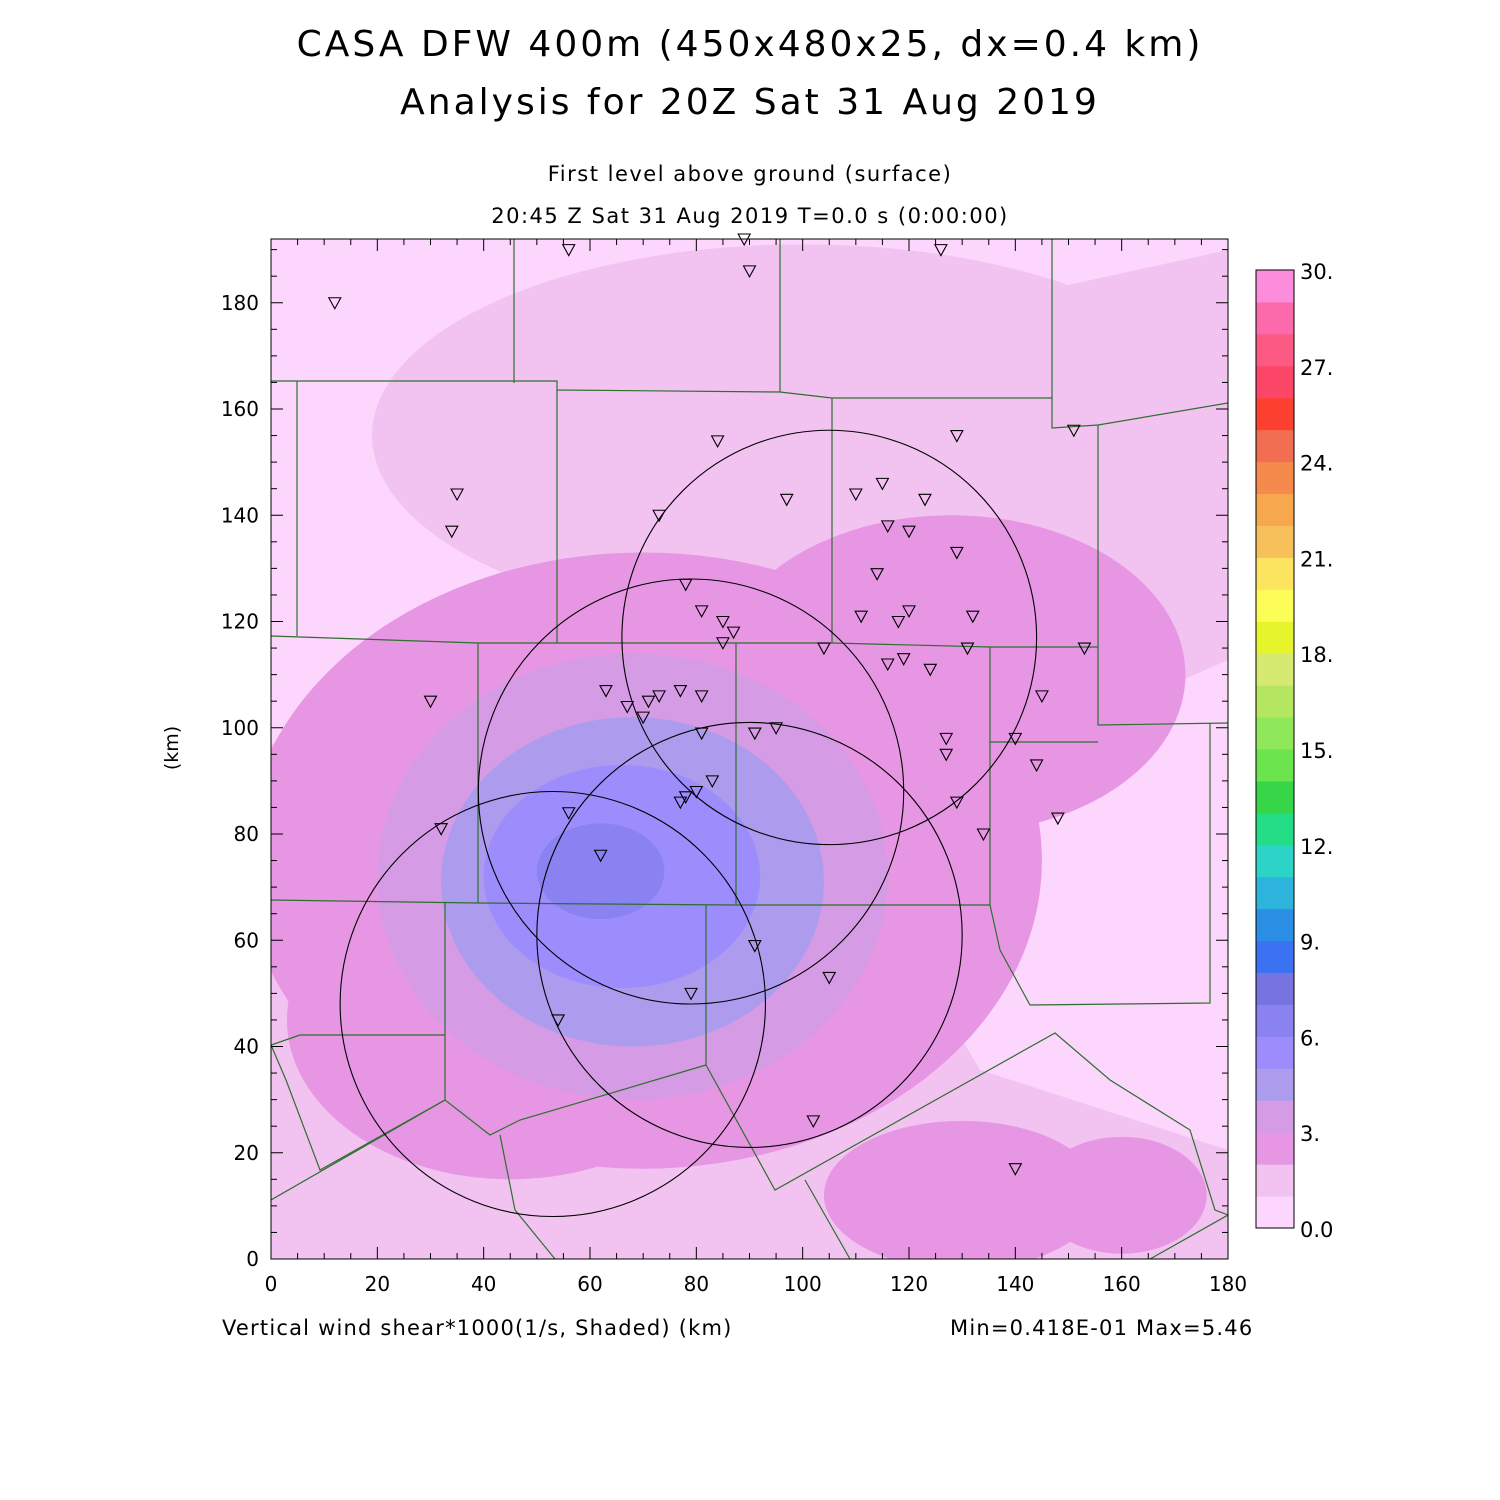 The image size is (1500, 1500). I want to click on x-tick-label: 80, so click(696, 1284).